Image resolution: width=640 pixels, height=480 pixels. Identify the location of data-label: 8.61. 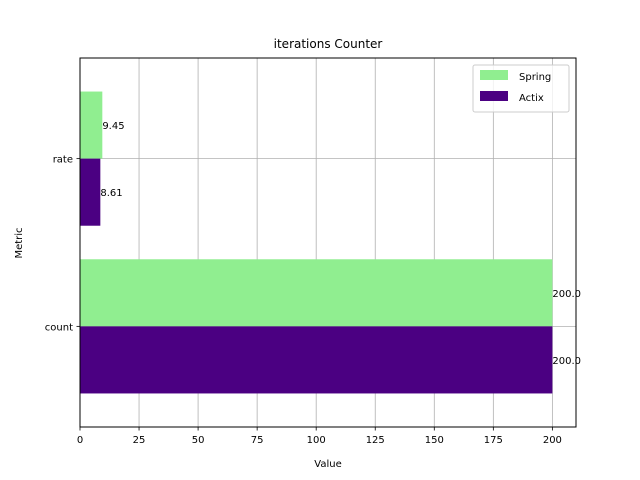
(111, 193).